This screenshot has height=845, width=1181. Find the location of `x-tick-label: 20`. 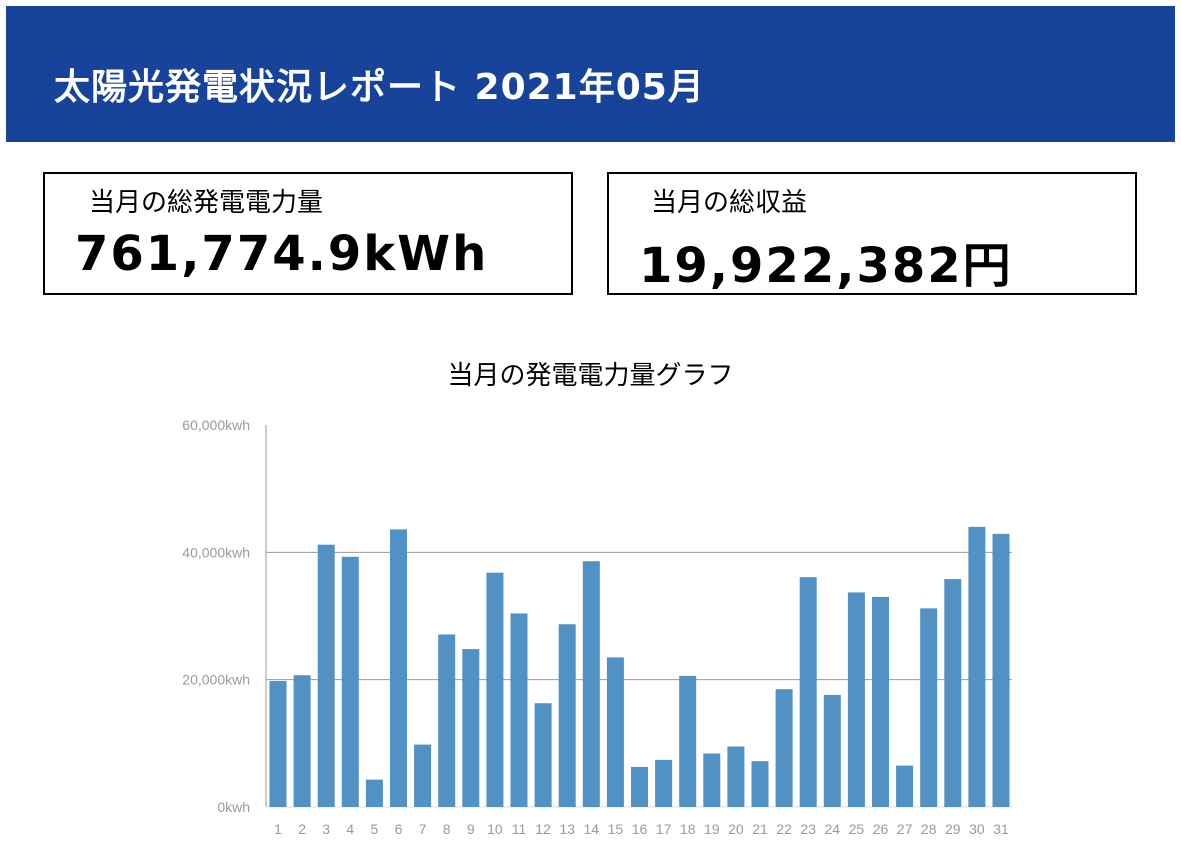

x-tick-label: 20 is located at coordinates (736, 829).